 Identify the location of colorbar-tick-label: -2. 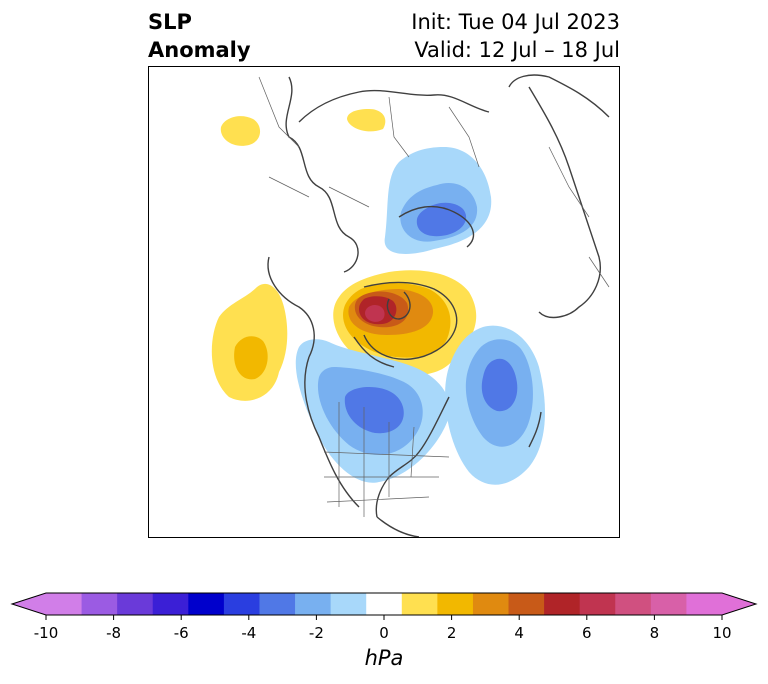
(316, 633).